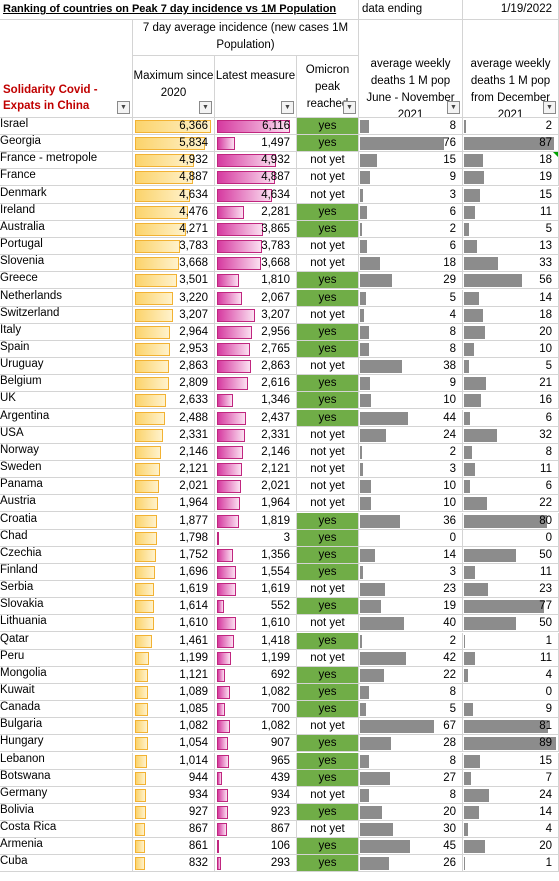 Image resolution: width=559 pixels, height=881 pixels. I want to click on country-cell: Lebanon, so click(66, 761).